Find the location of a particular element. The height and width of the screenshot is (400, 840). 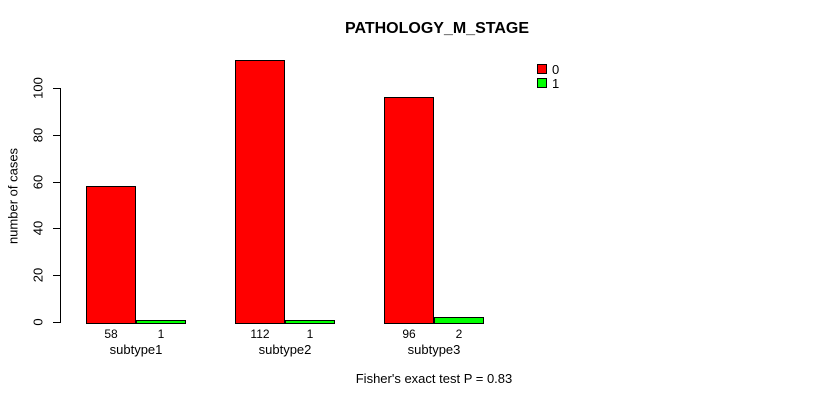

bar-0-subtype2 is located at coordinates (260, 191).